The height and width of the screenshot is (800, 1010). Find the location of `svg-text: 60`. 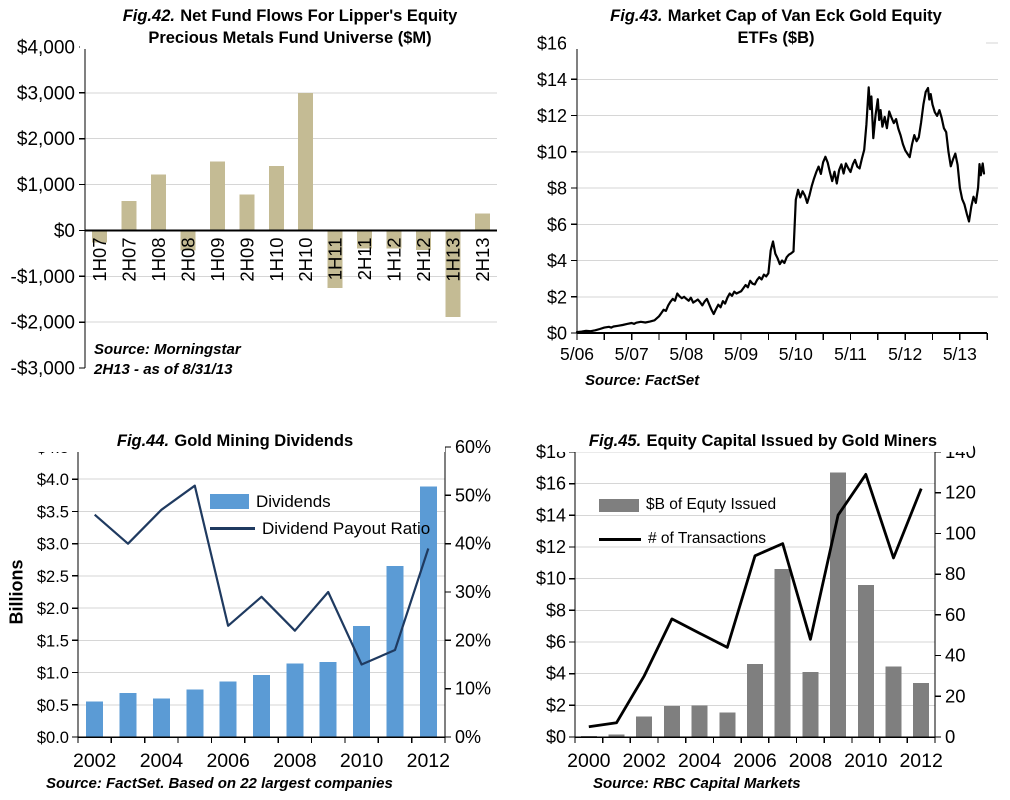

svg-text: 60 is located at coordinates (955, 614).